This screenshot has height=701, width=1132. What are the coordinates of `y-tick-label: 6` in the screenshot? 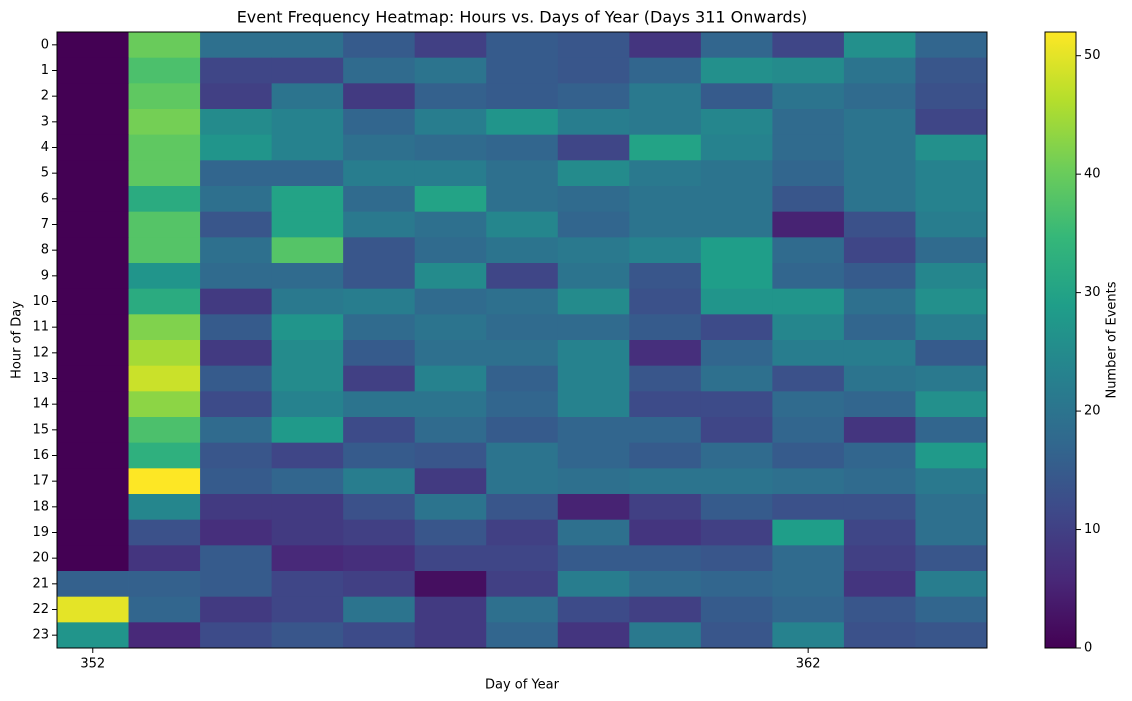 It's located at (45, 198).